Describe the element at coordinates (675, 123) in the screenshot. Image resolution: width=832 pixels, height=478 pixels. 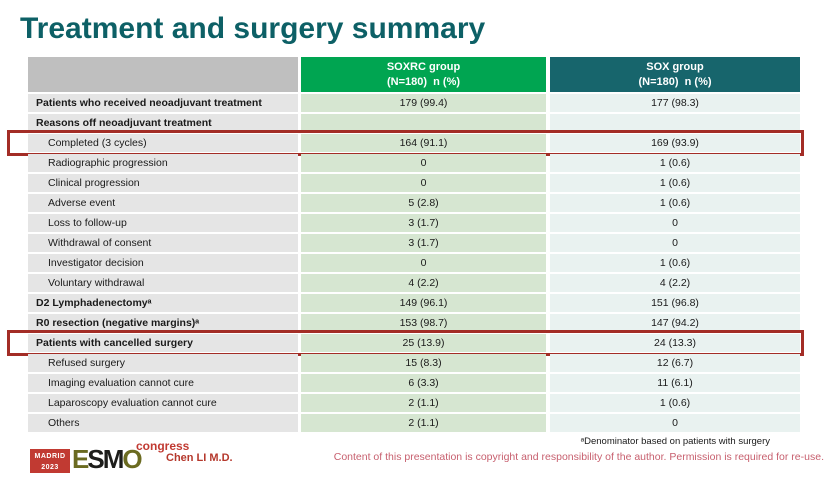
I see `row-sox-value-cell` at that location.